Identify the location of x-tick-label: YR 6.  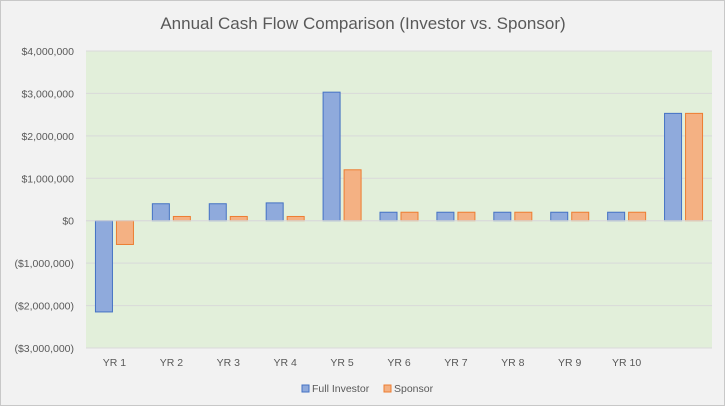
(399, 363).